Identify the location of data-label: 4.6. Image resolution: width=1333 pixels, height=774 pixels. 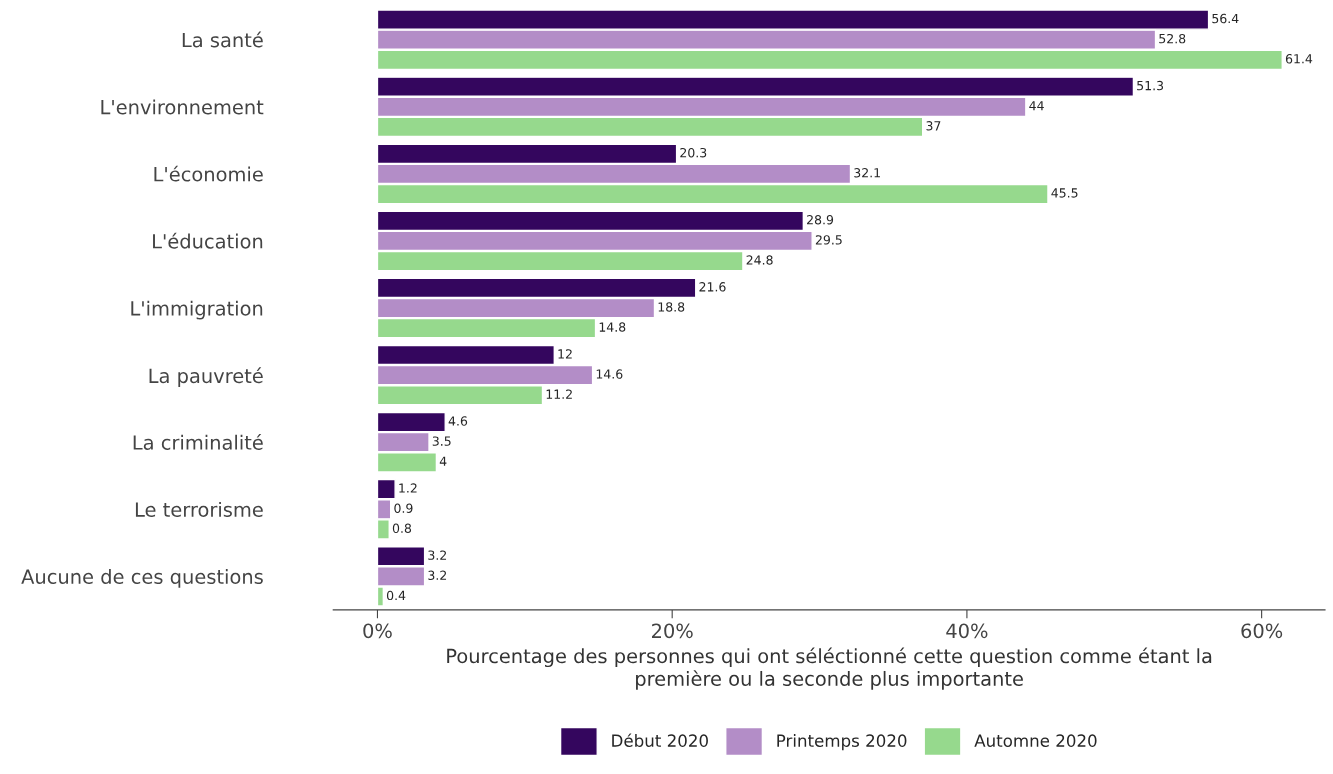
(458, 421).